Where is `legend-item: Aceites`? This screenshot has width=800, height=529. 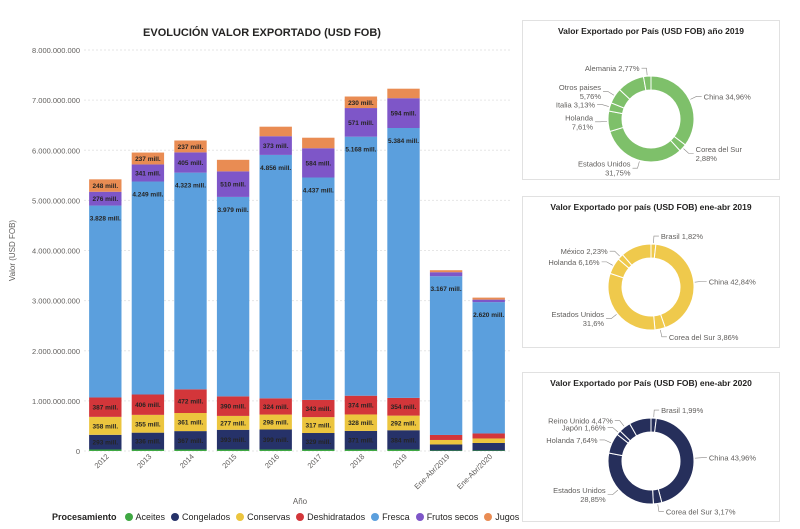
legend-item: Aceites is located at coordinates (144, 517).